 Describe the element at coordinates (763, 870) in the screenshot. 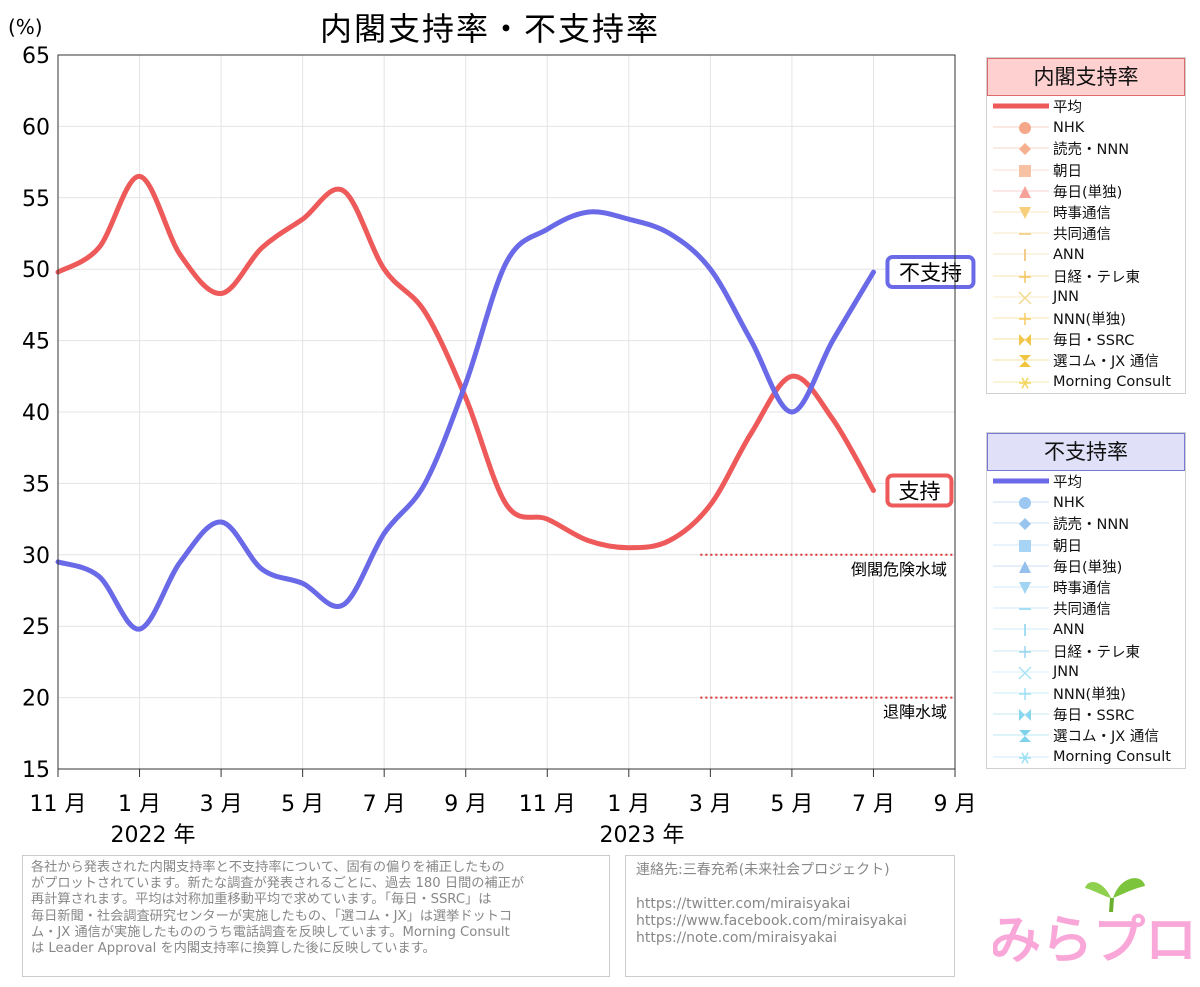

I see `contact-label: 連絡先:三春充希(未来社会プロジェクト)` at that location.